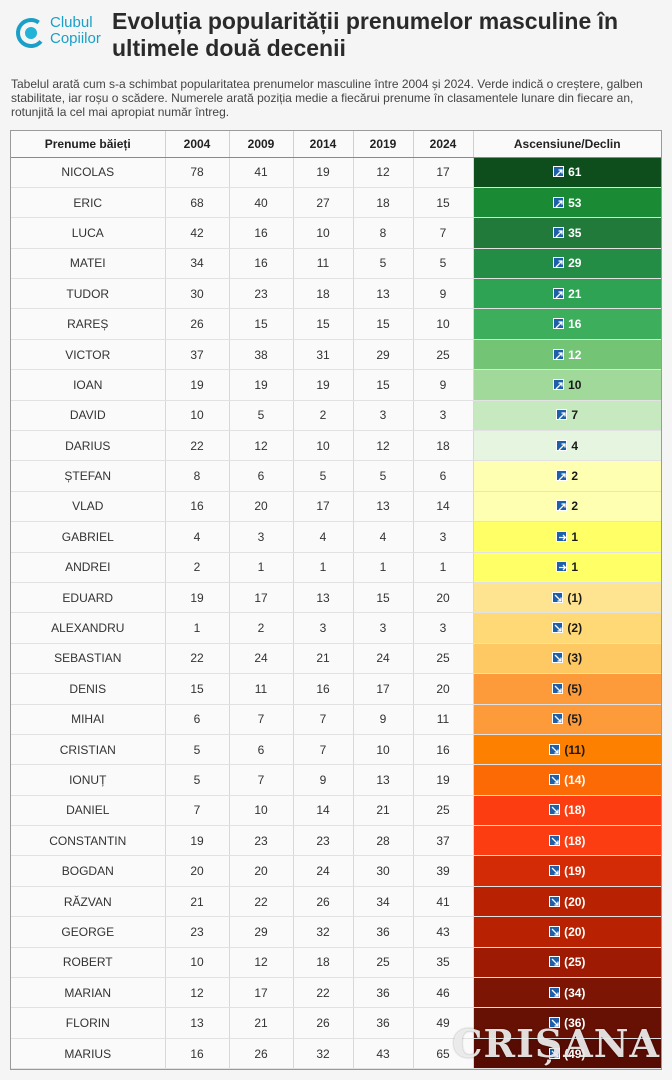 Image resolution: width=672 pixels, height=1080 pixels. Describe the element at coordinates (88, 144) in the screenshot. I see `column-header-name: Prenume băieți` at that location.